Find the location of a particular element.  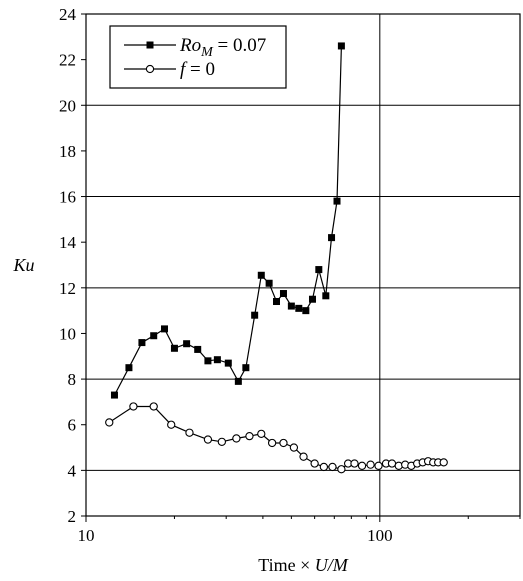

y-tick-label-16: 16 is located at coordinates (67, 197).